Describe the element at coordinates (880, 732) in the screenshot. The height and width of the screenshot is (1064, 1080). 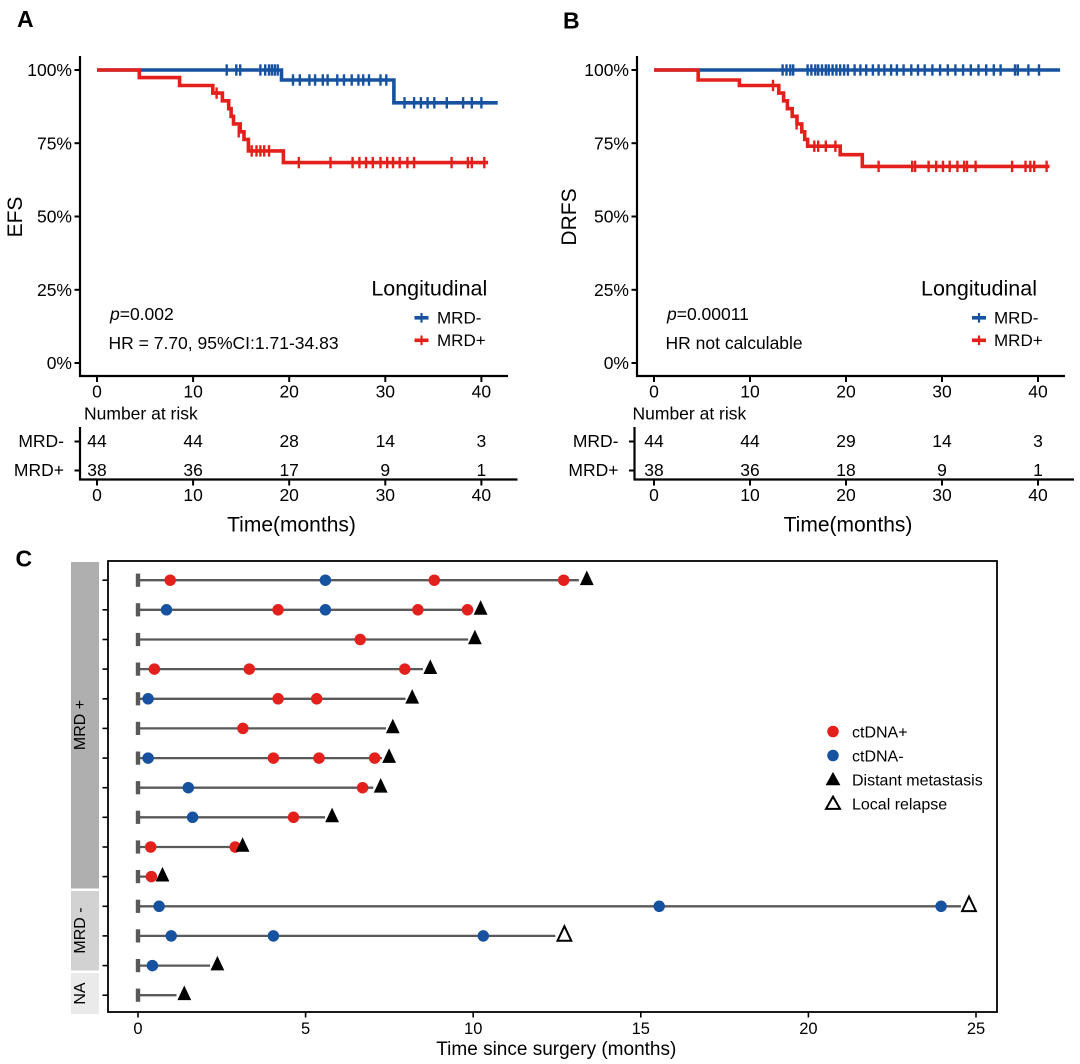
I see `svg-text: ctDNA+` at that location.